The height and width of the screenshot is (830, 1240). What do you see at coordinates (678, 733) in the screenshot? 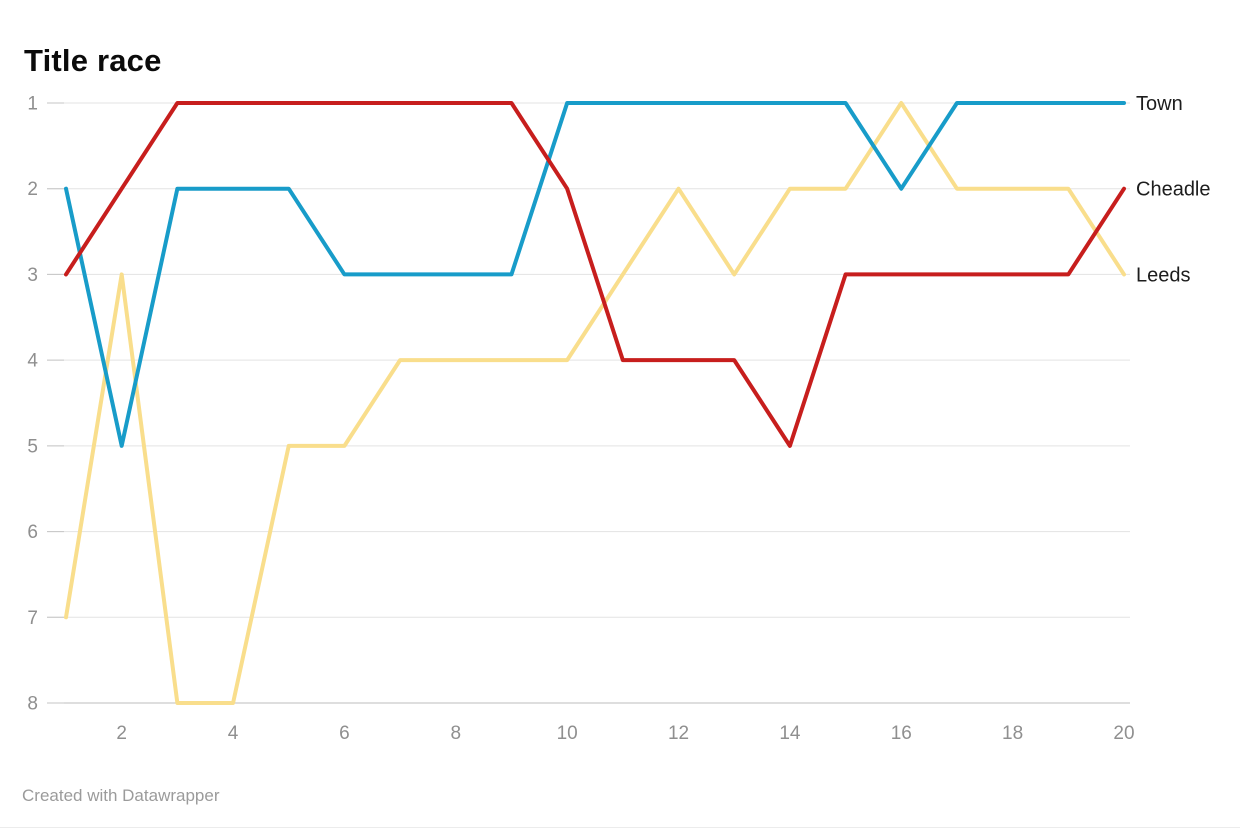
I see `x-axis-label-12: 12` at bounding box center [678, 733].